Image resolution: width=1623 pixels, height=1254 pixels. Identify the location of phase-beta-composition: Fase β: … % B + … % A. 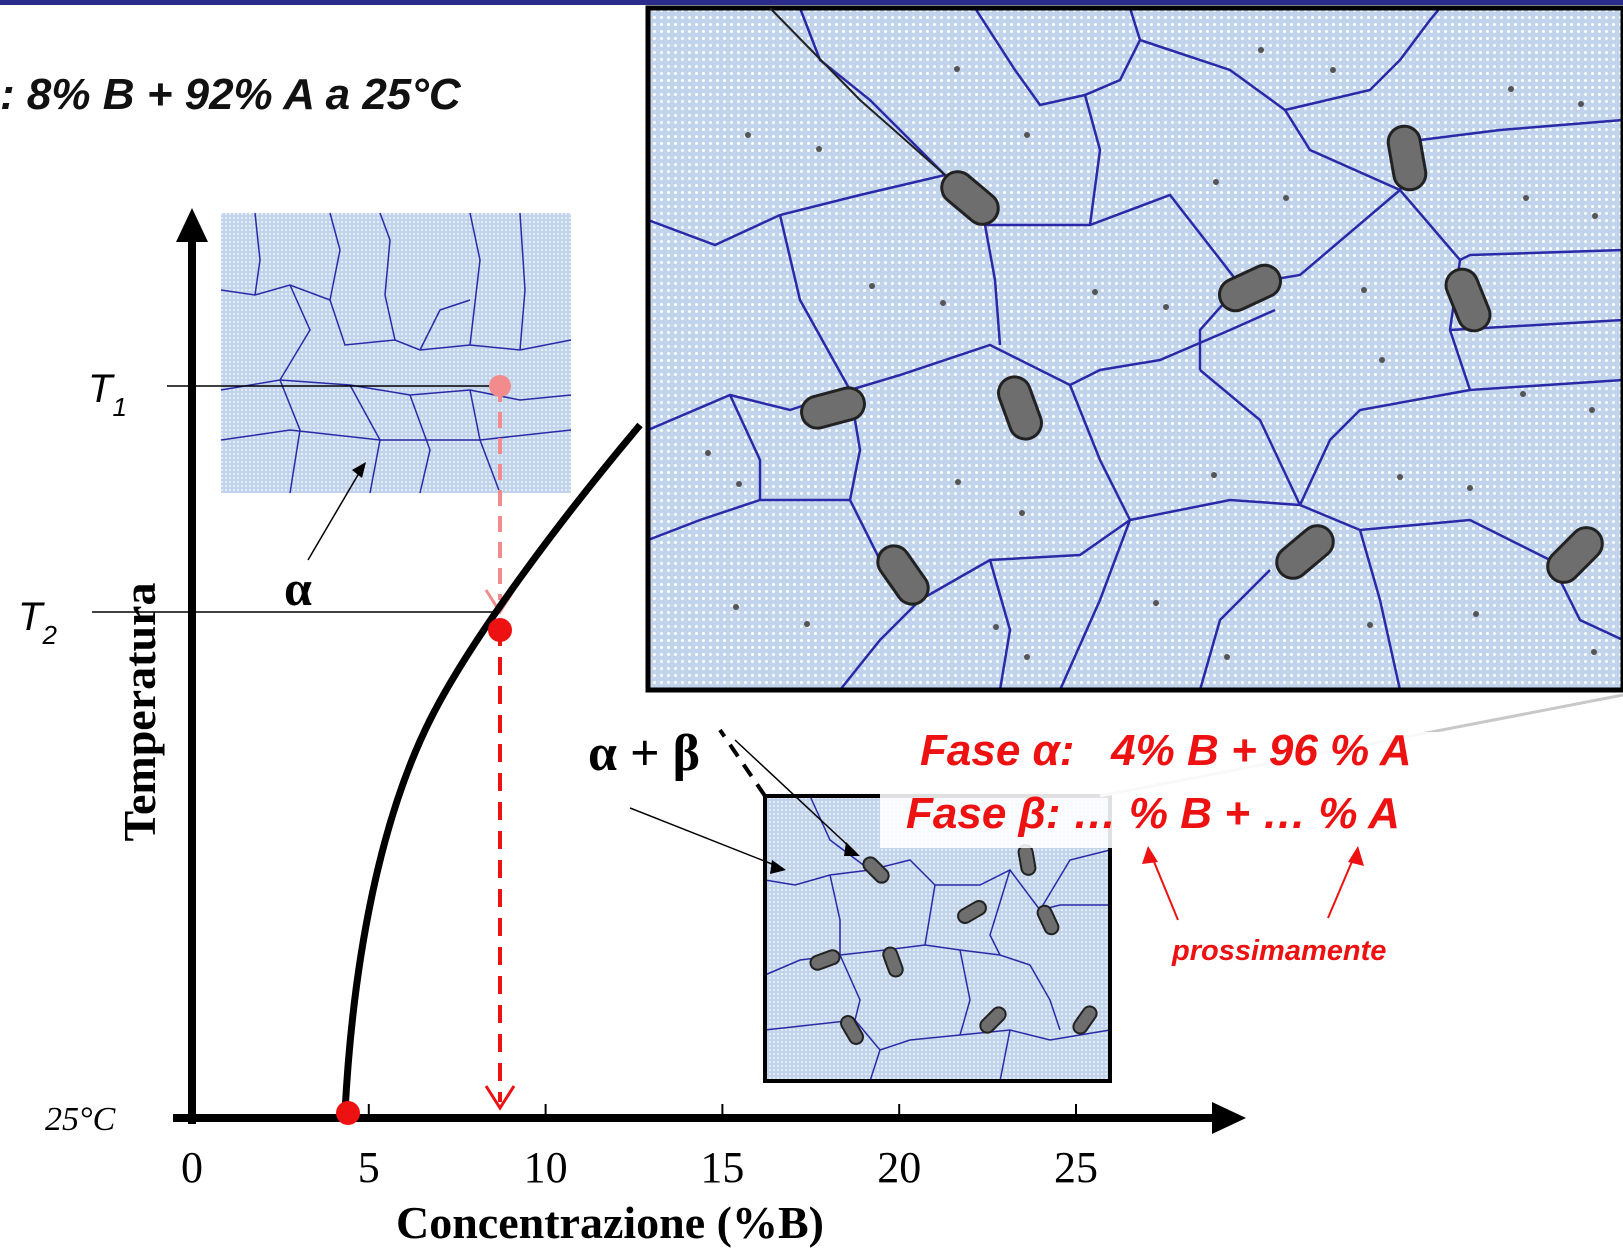
(1153, 813).